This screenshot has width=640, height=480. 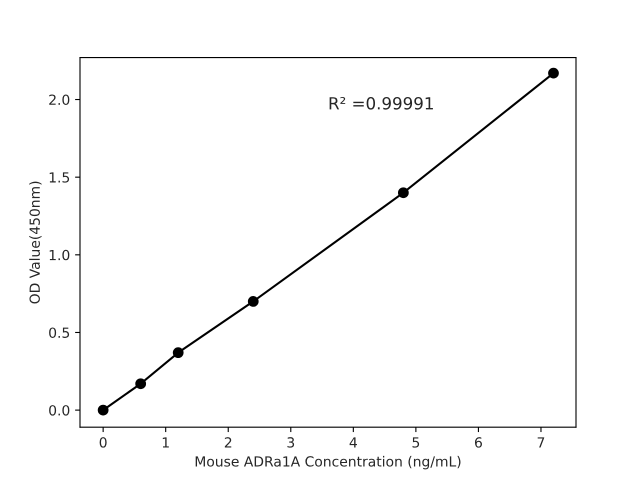 I want to click on x-tick-label: 7, so click(x=541, y=442).